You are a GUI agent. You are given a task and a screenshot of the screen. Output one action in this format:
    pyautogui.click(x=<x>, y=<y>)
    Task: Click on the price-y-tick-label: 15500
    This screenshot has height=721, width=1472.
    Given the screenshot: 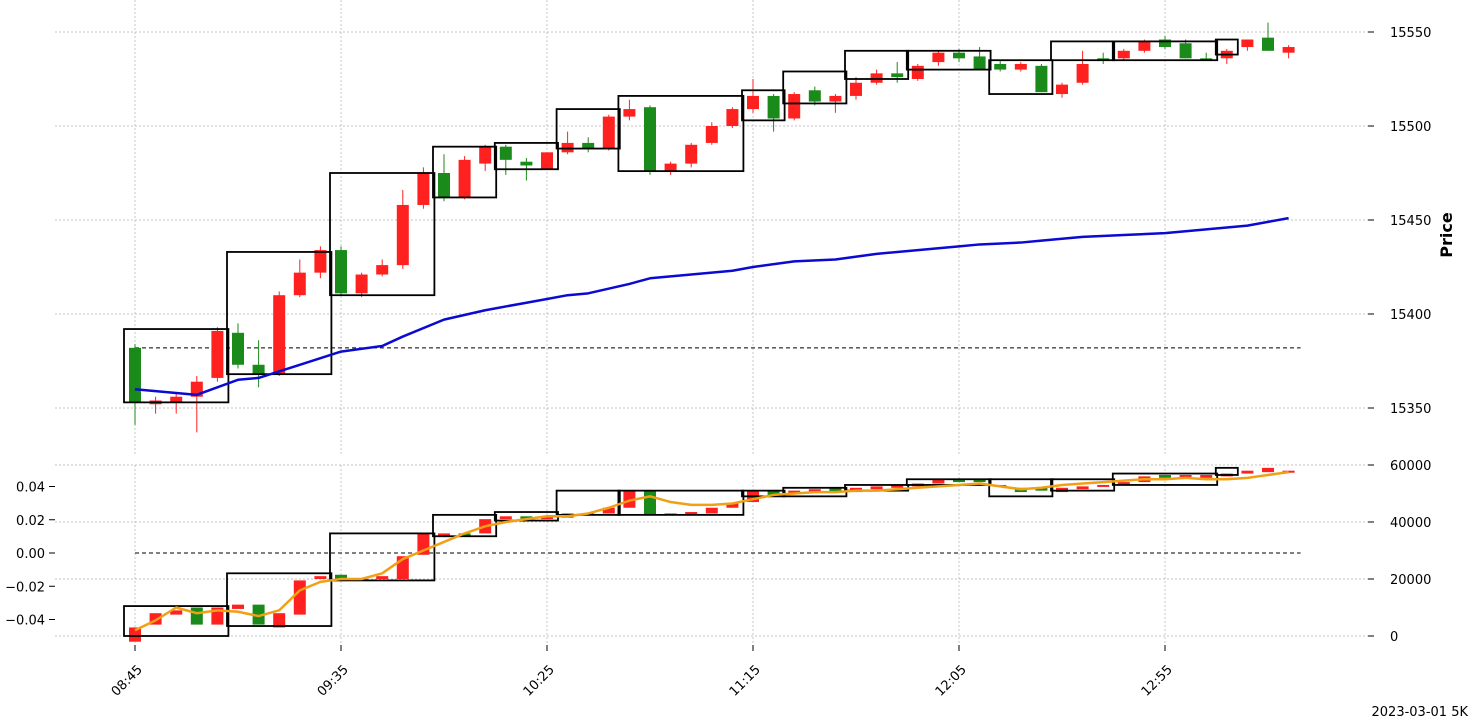 What is the action you would take?
    pyautogui.click(x=1410, y=127)
    